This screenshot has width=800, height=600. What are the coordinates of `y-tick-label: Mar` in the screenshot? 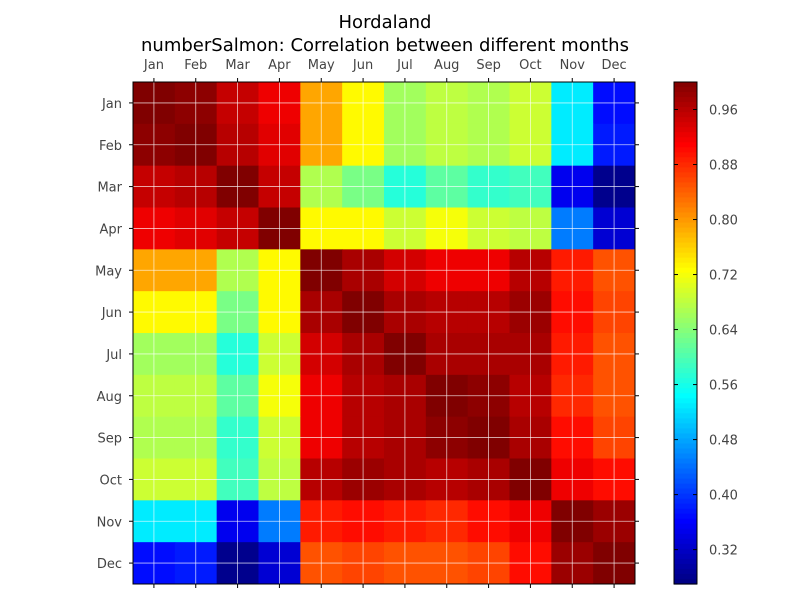 It's located at (109, 188).